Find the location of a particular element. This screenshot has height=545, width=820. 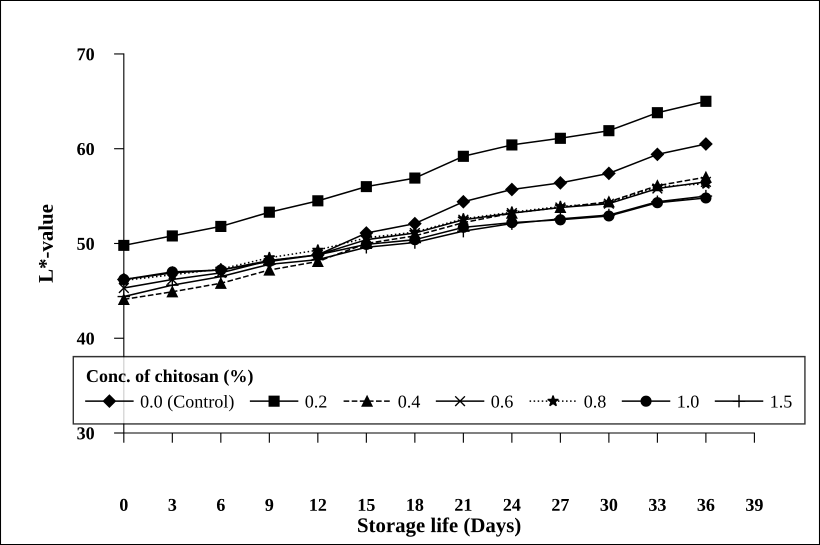

x-tick-label: 27 is located at coordinates (560, 504).